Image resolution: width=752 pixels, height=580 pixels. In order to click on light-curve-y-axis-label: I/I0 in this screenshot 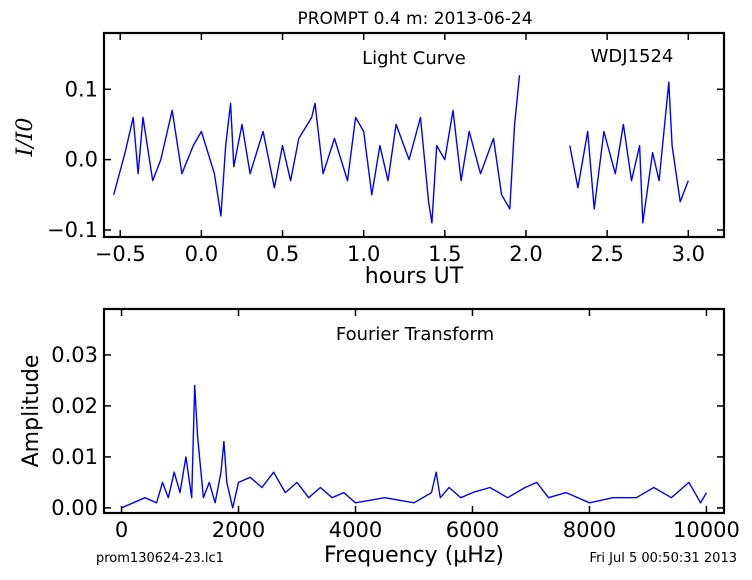, I will do `click(25, 138)`.